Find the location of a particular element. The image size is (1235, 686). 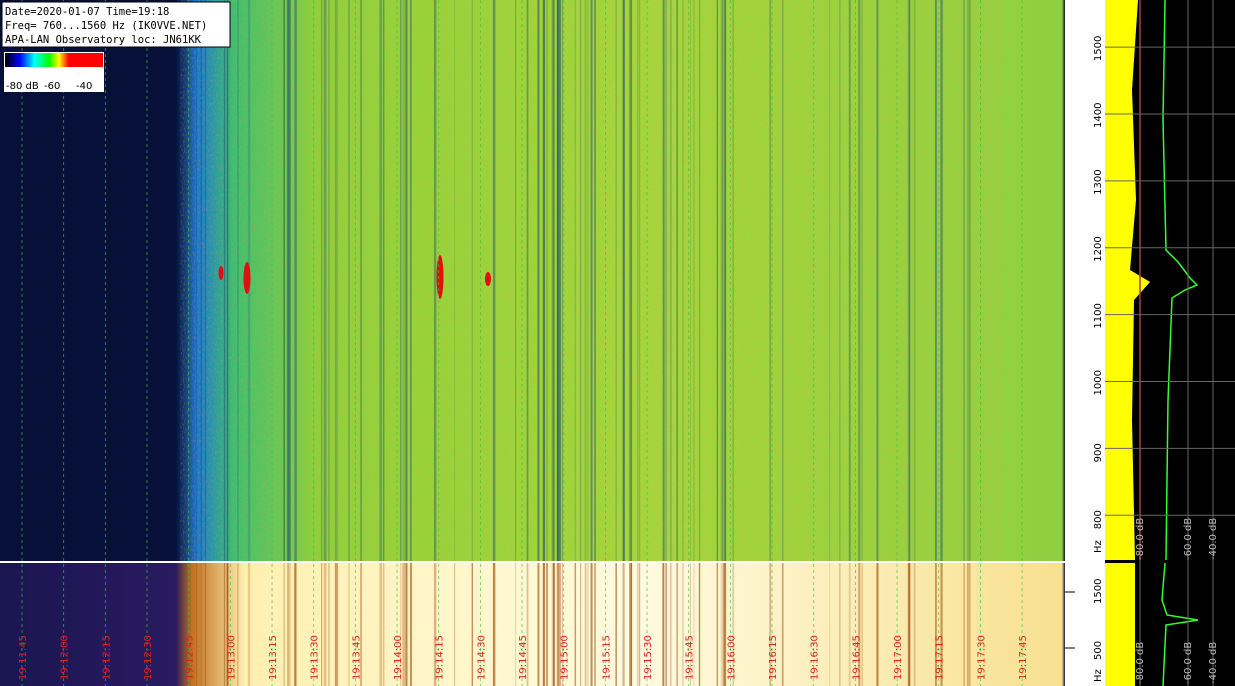

time-label: 19:15:15 is located at coordinates (606, 657).